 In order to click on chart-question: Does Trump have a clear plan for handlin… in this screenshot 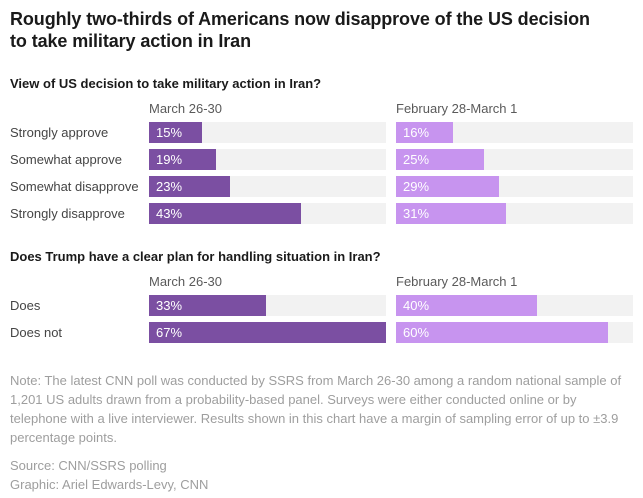, I will do `click(195, 256)`.